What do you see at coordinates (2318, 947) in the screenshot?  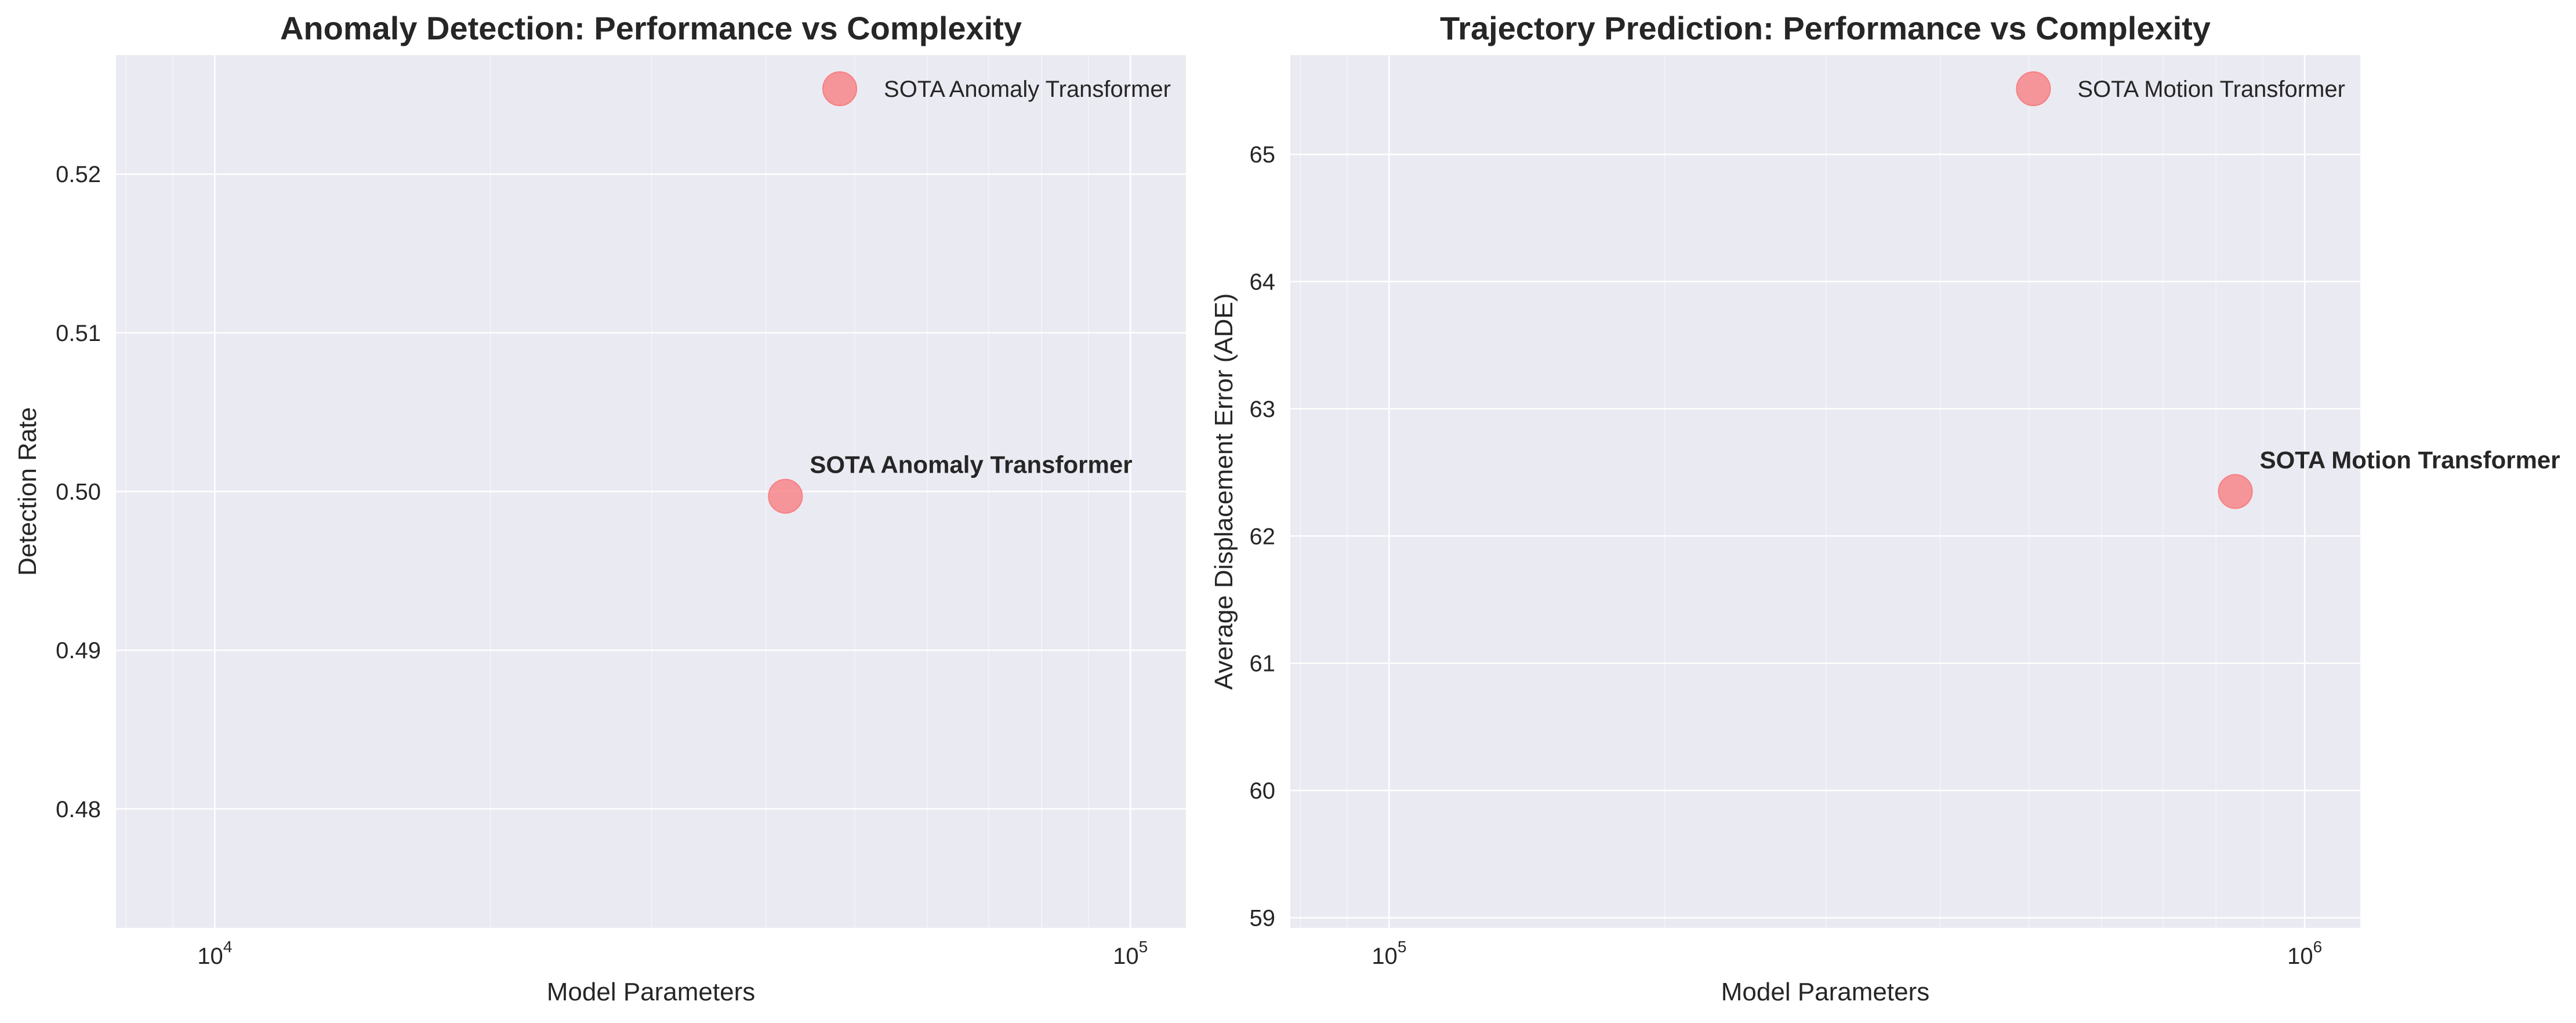 I see `x-tick-exponent: 6` at bounding box center [2318, 947].